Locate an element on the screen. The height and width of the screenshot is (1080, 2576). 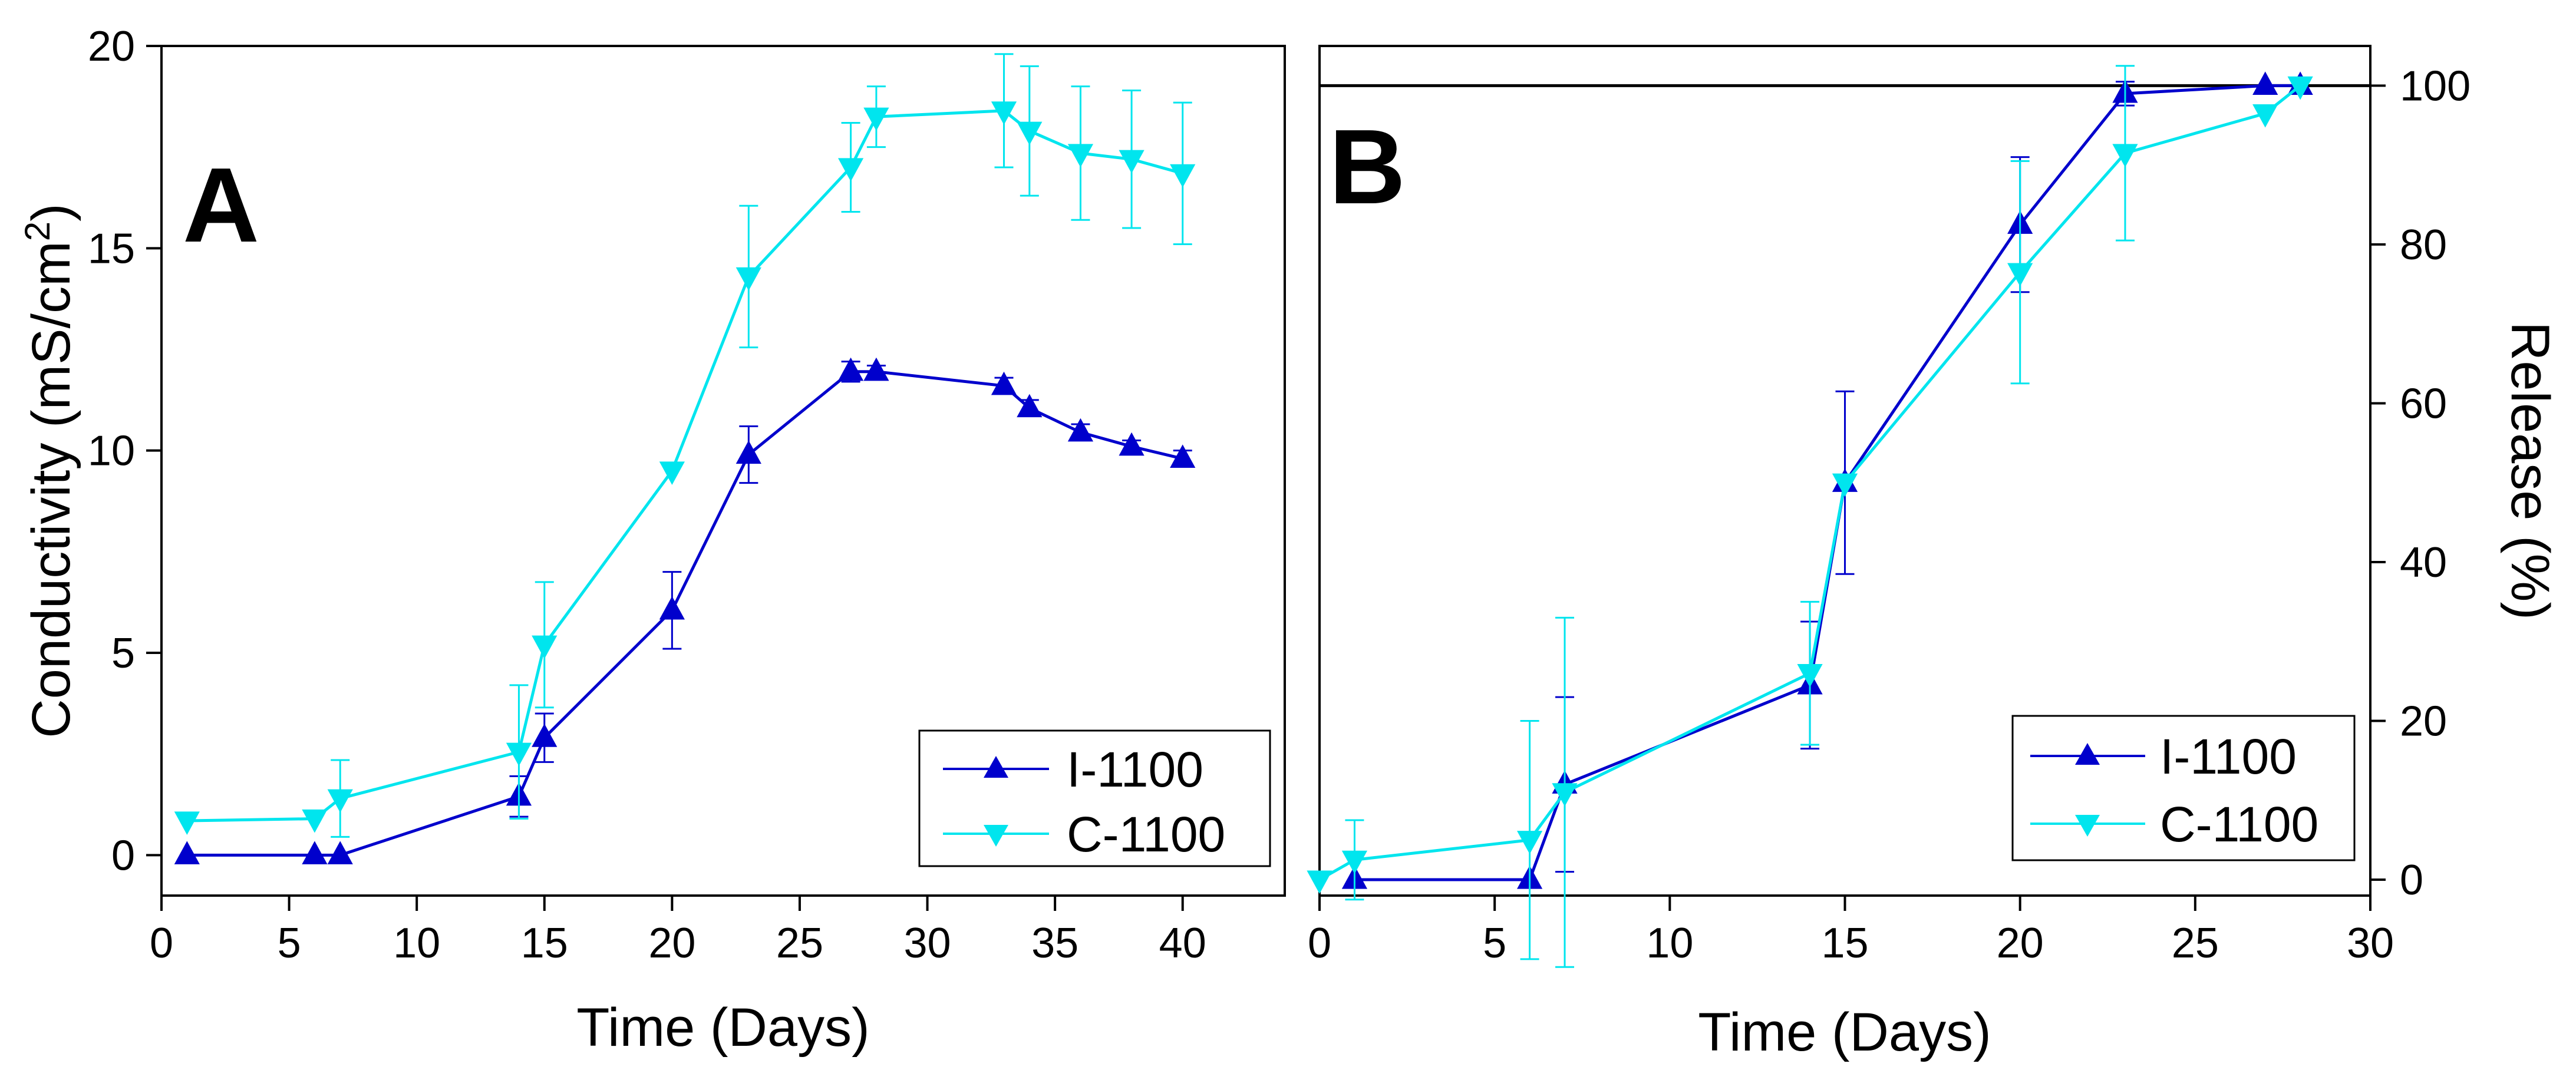
panel-b-y-tick-label: 0 is located at coordinates (2412, 880).